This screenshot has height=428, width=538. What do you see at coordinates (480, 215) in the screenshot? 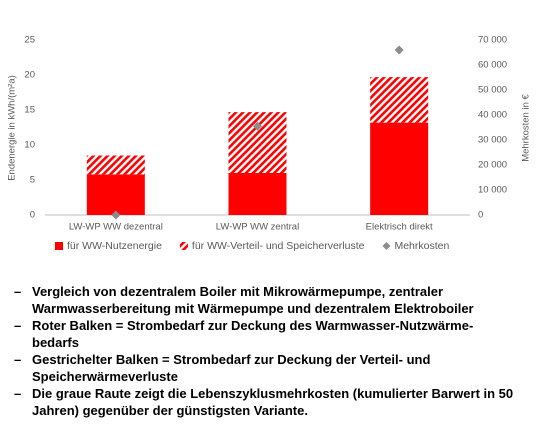
I see `y2-tick-label: 0` at bounding box center [480, 215].